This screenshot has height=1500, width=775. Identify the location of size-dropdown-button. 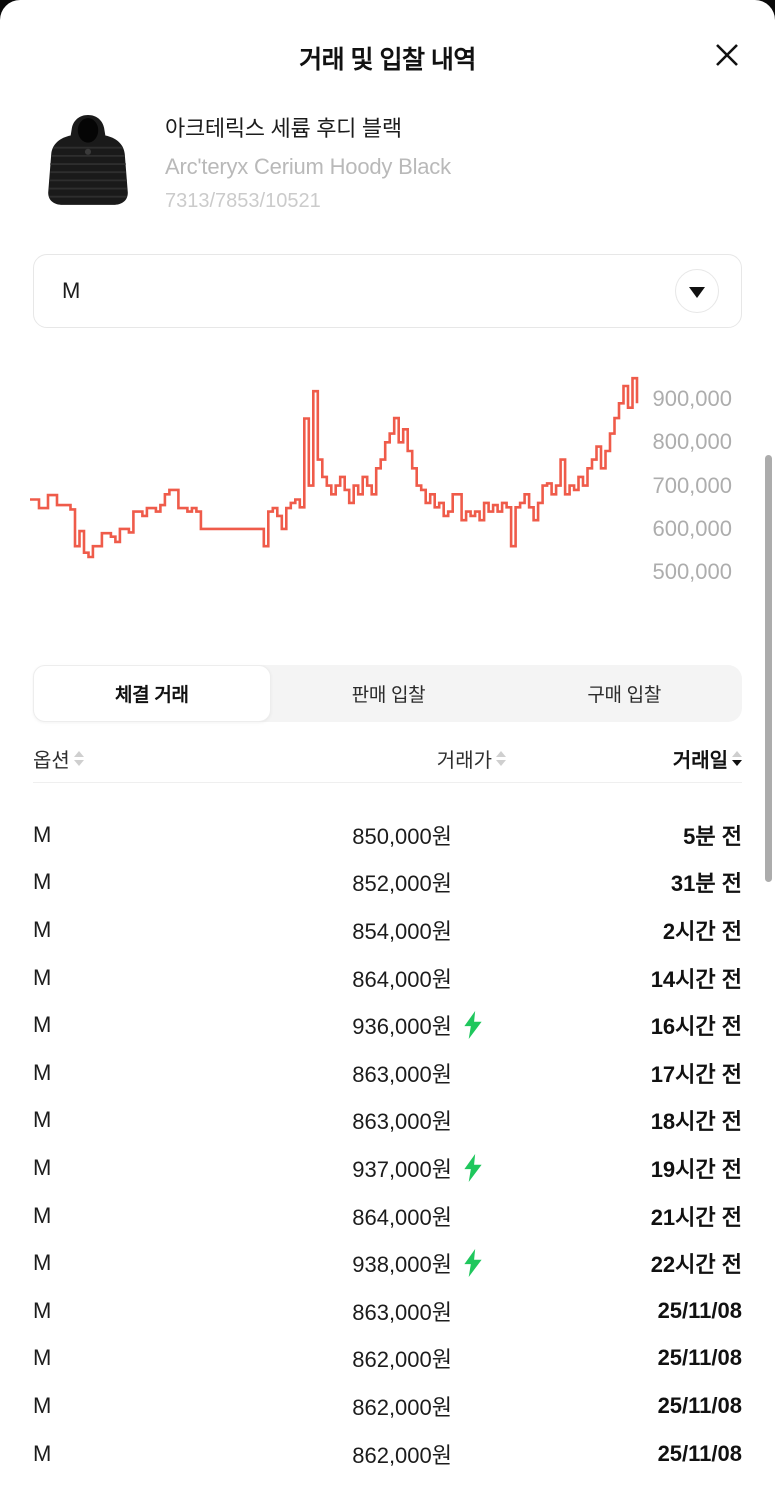
(697, 291).